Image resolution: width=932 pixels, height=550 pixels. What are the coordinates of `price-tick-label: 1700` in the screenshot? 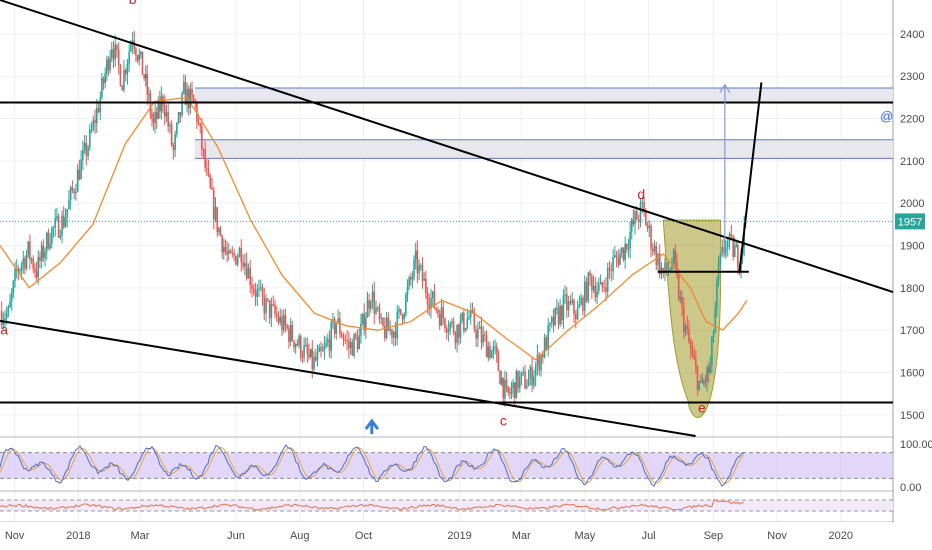 It's located at (912, 331).